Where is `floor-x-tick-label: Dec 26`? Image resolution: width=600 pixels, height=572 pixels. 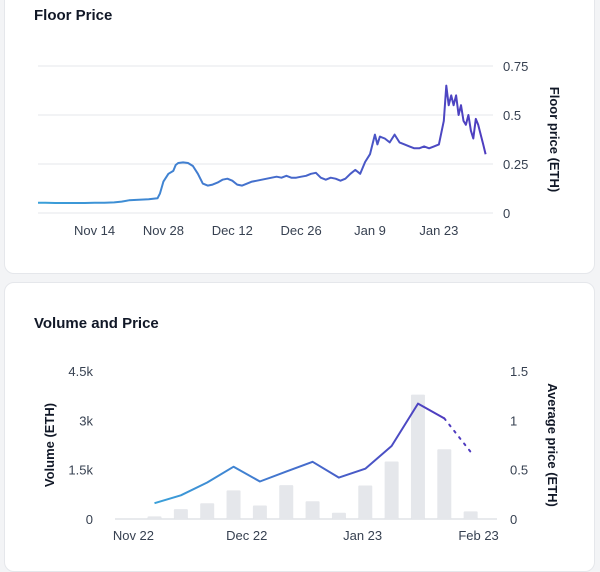 floor-x-tick-label: Dec 26 is located at coordinates (301, 230).